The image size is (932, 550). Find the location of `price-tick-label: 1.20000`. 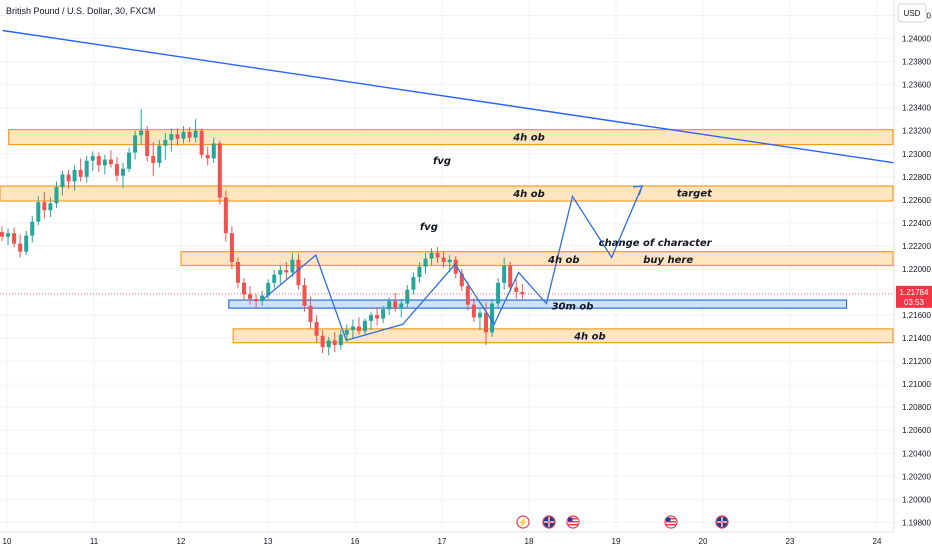

price-tick-label: 1.20000 is located at coordinates (916, 499).